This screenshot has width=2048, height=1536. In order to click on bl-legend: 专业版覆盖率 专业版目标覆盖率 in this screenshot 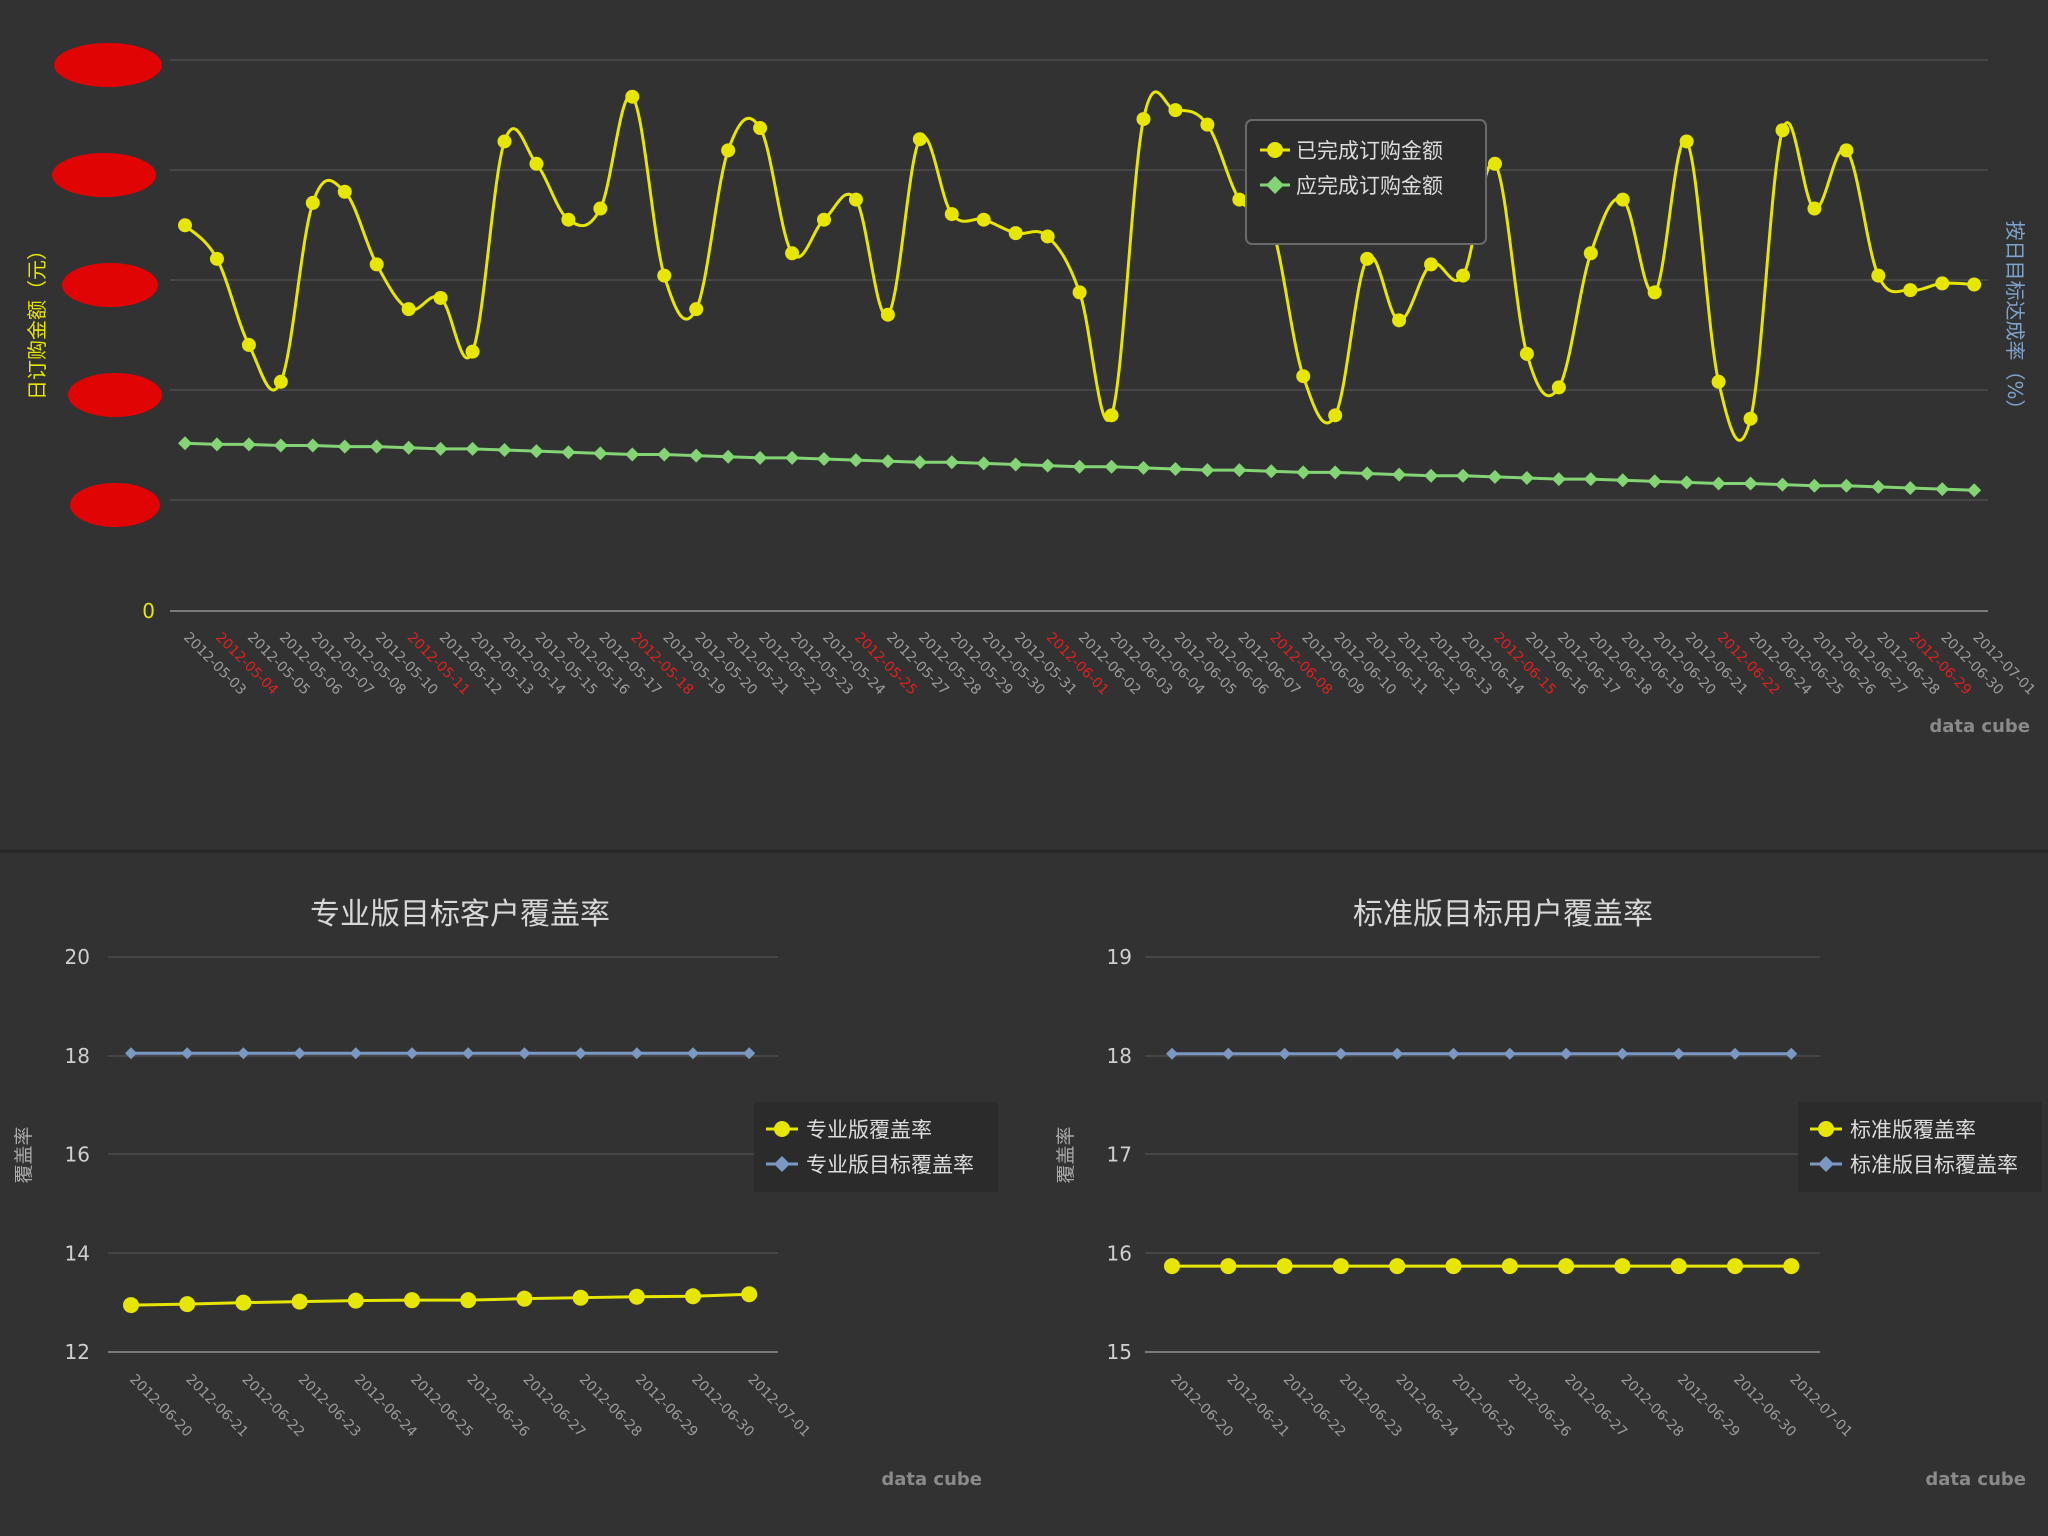, I will do `click(876, 1147)`.